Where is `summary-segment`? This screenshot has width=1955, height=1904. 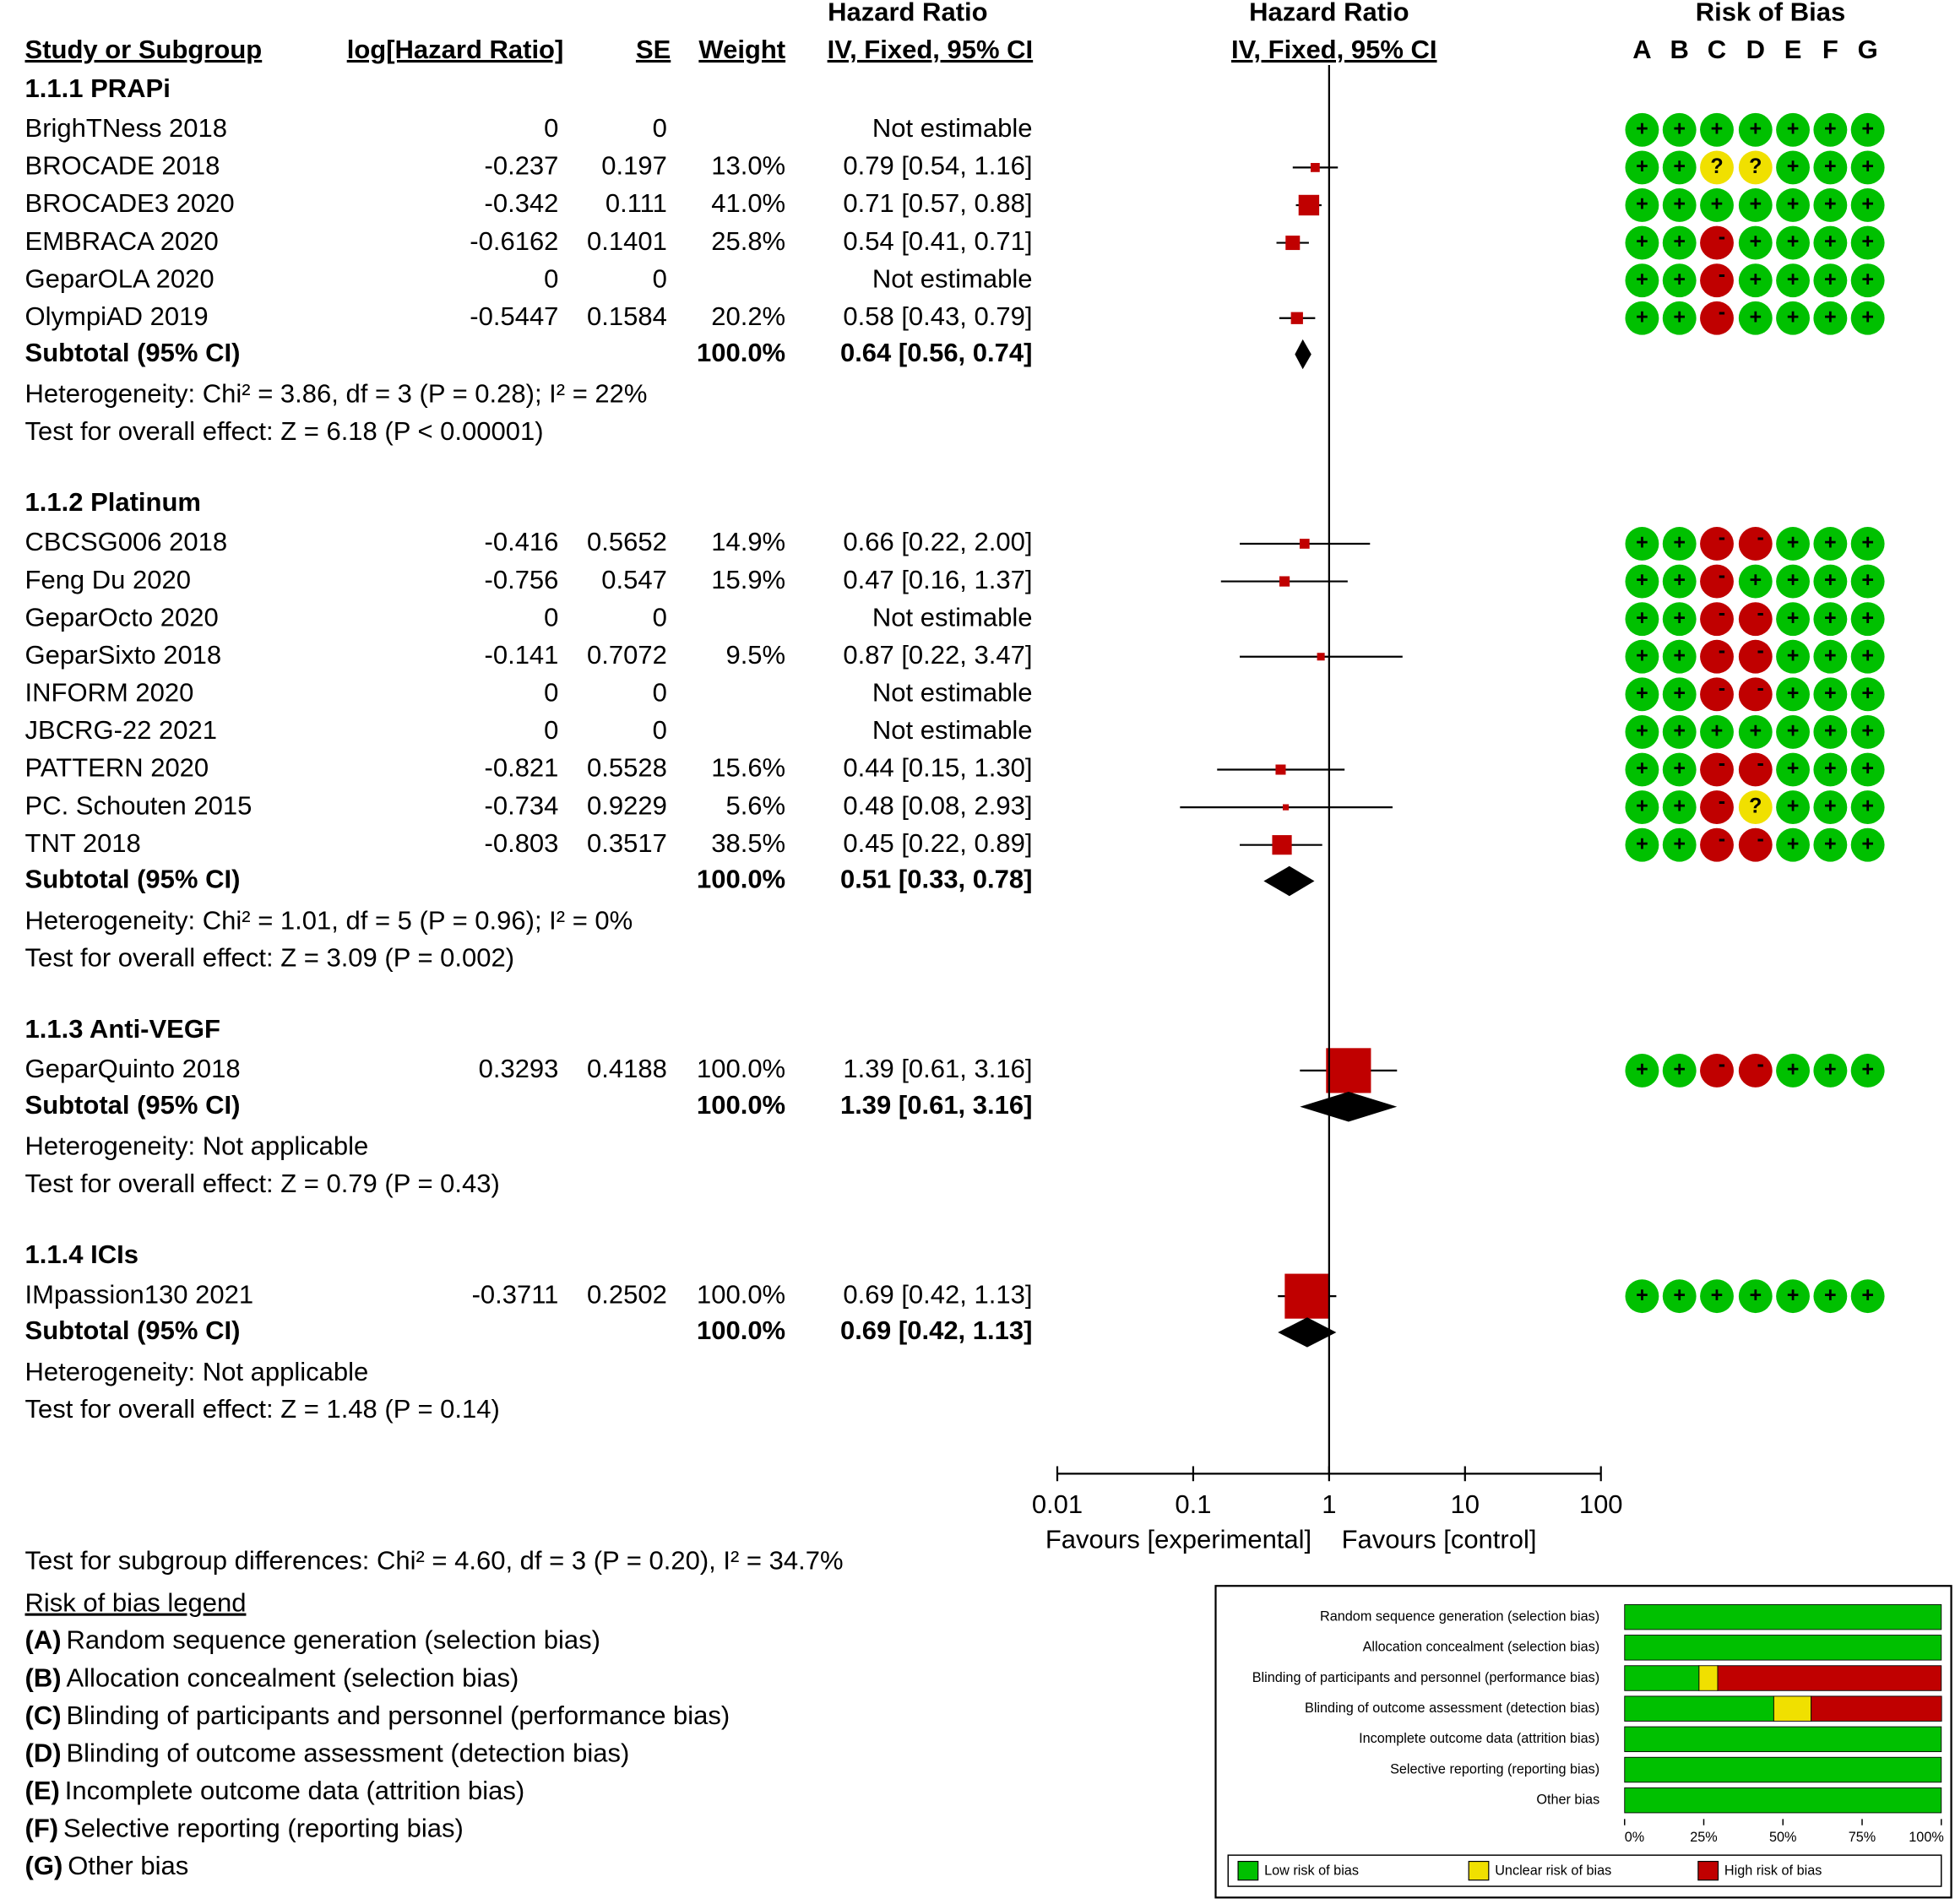
summary-segment is located at coordinates (1876, 1709).